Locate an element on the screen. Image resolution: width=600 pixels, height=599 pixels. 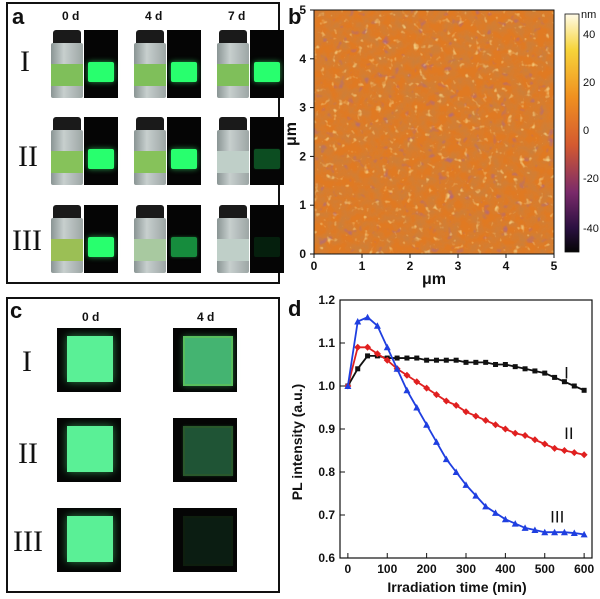
afm-y-tick-label: 0 is located at coordinates (302, 254).